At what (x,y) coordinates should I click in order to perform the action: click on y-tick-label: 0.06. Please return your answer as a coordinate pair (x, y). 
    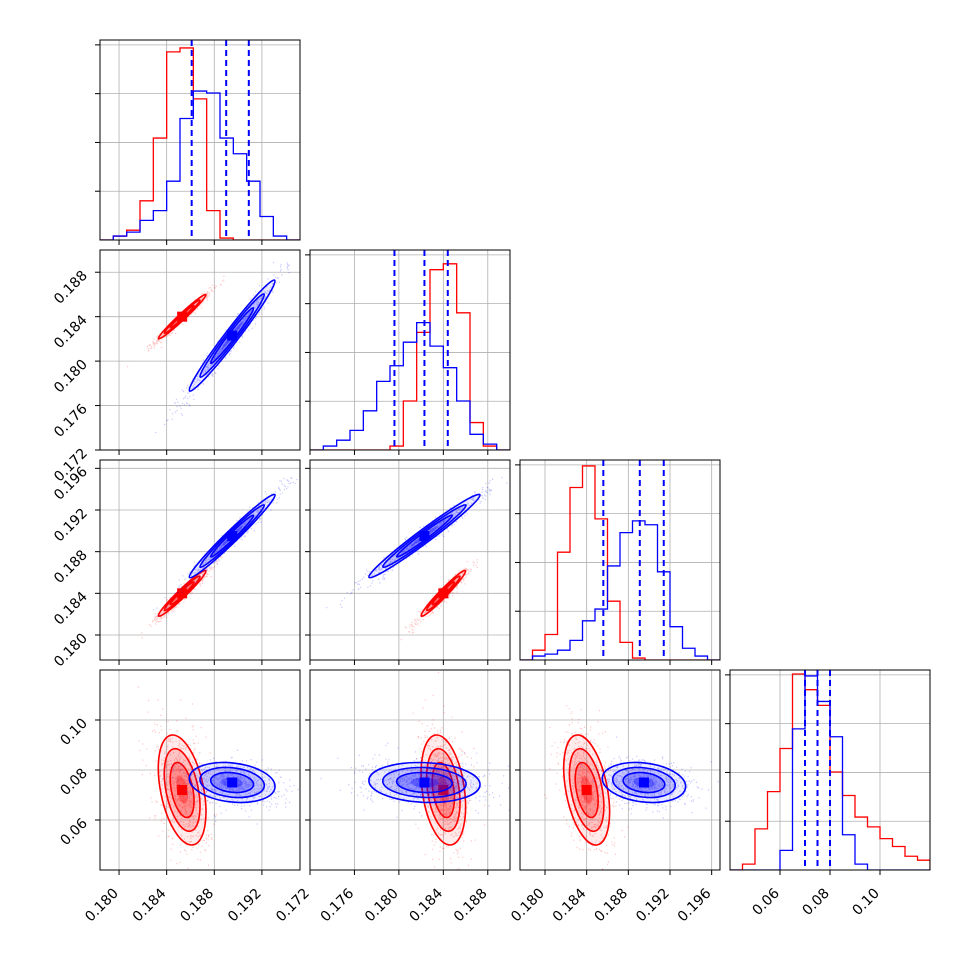
    Looking at the image, I should click on (73, 831).